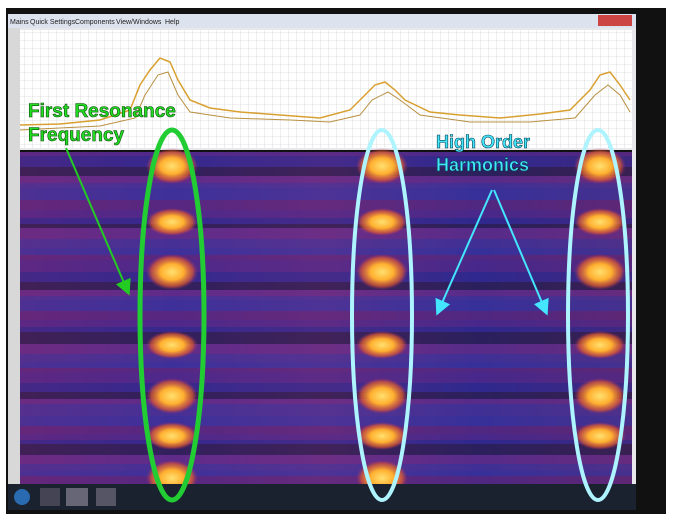  I want to click on spectrum-line, so click(325, 91).